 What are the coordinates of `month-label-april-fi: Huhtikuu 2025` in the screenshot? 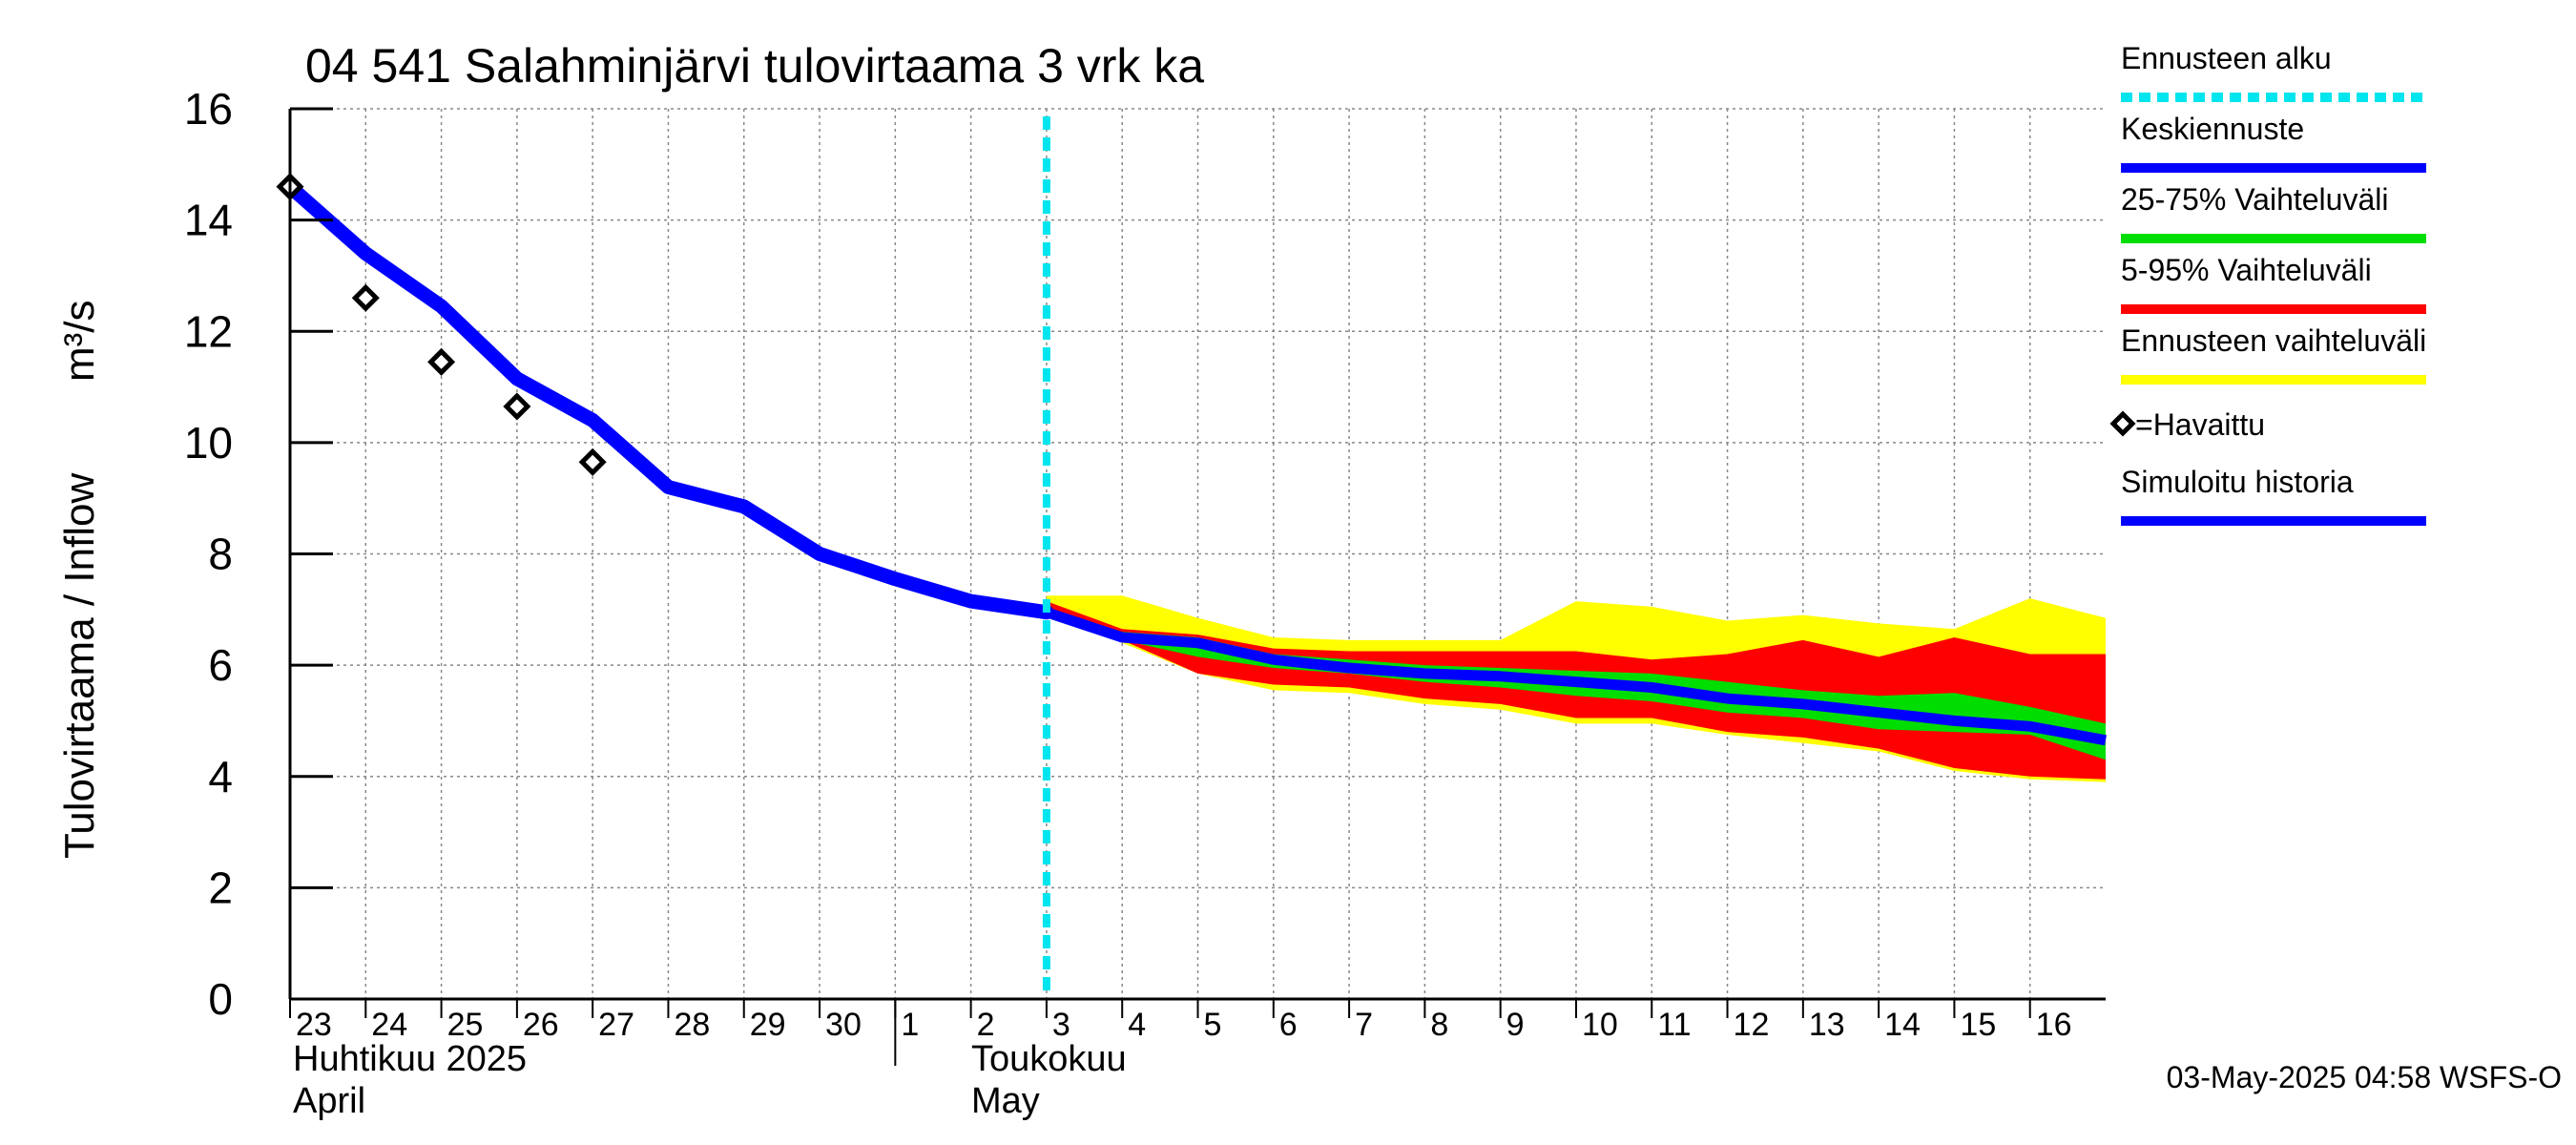 It's located at (410, 1059).